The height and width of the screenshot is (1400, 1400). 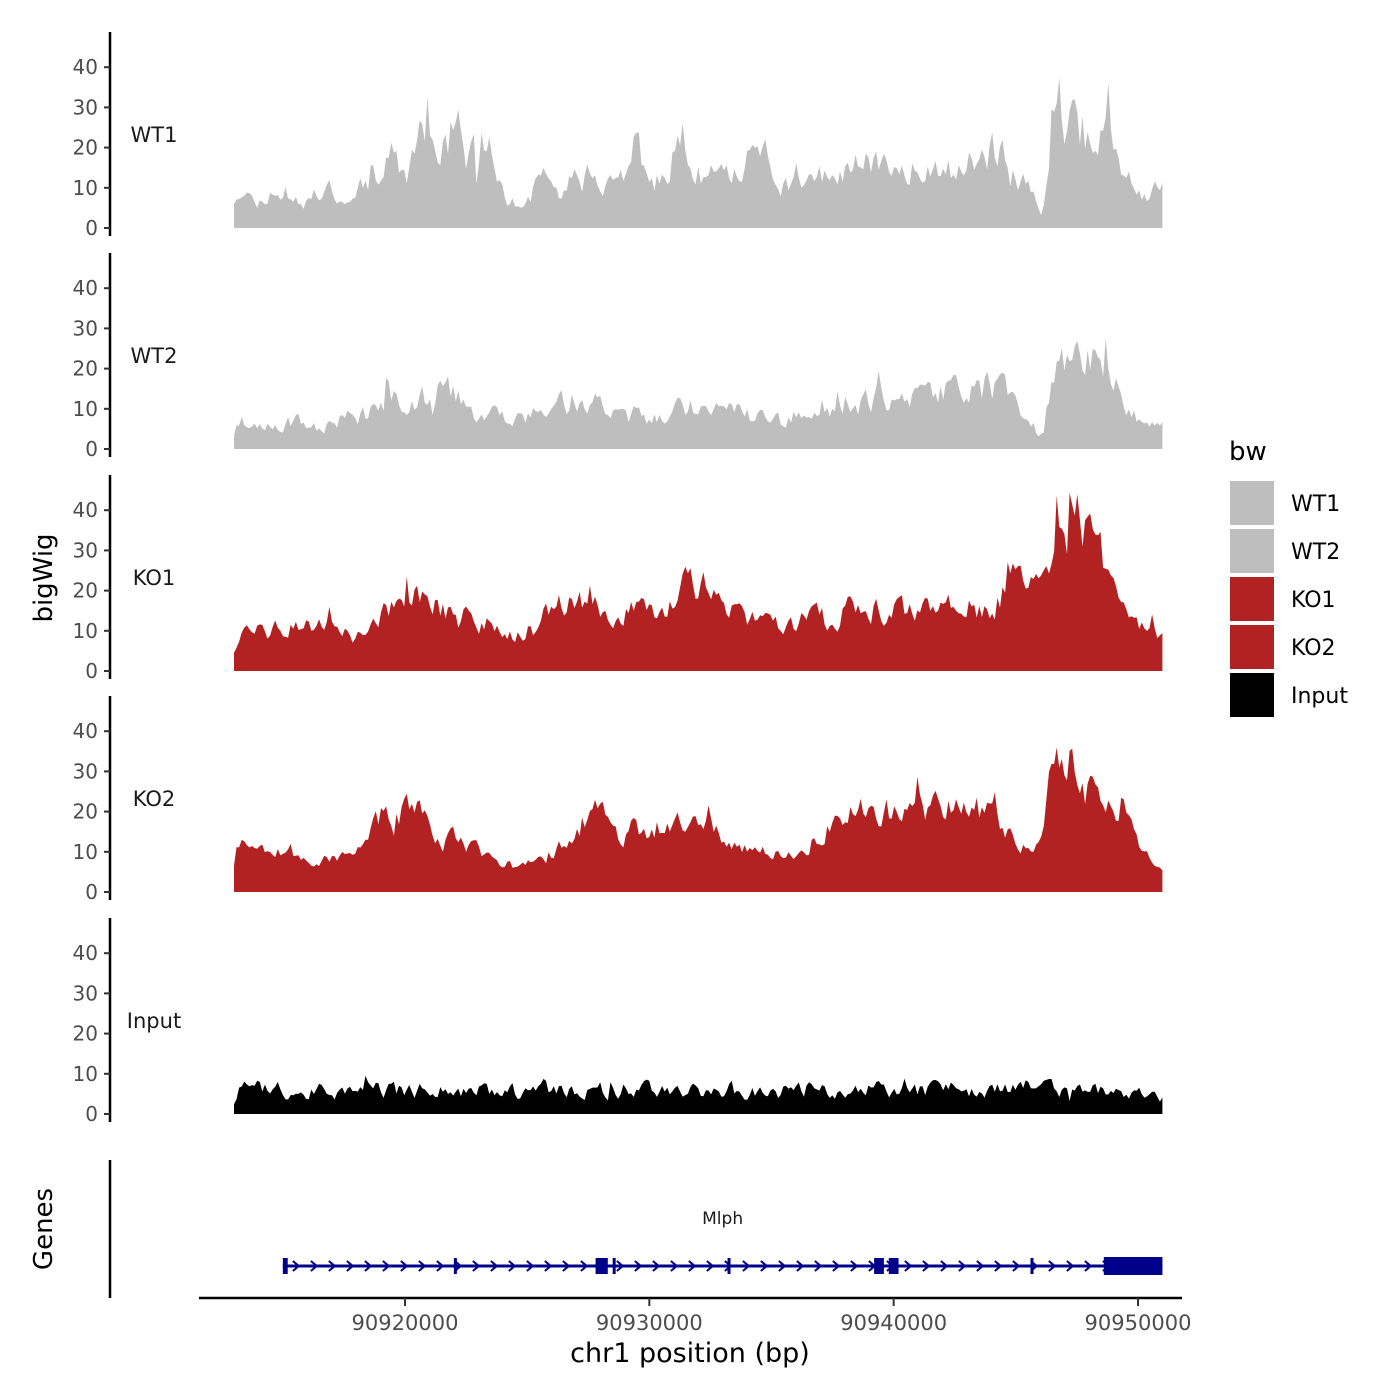 What do you see at coordinates (690, 1353) in the screenshot?
I see `x-axis-label: chr1 position (bp)` at bounding box center [690, 1353].